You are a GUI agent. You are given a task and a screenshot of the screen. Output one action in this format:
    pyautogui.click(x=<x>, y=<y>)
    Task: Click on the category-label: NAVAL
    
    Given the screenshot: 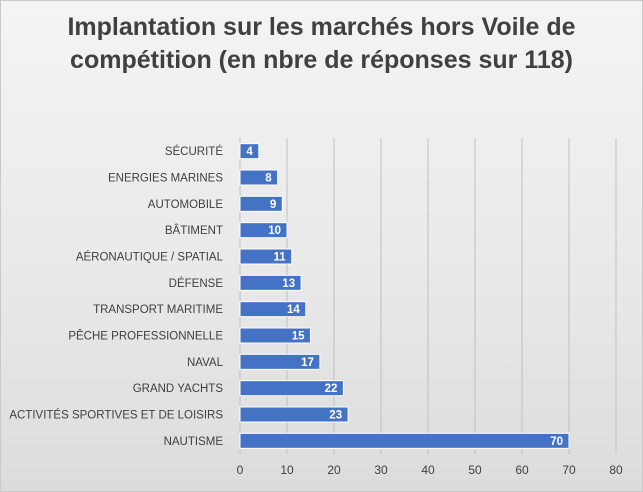 What is the action you would take?
    pyautogui.click(x=205, y=363)
    